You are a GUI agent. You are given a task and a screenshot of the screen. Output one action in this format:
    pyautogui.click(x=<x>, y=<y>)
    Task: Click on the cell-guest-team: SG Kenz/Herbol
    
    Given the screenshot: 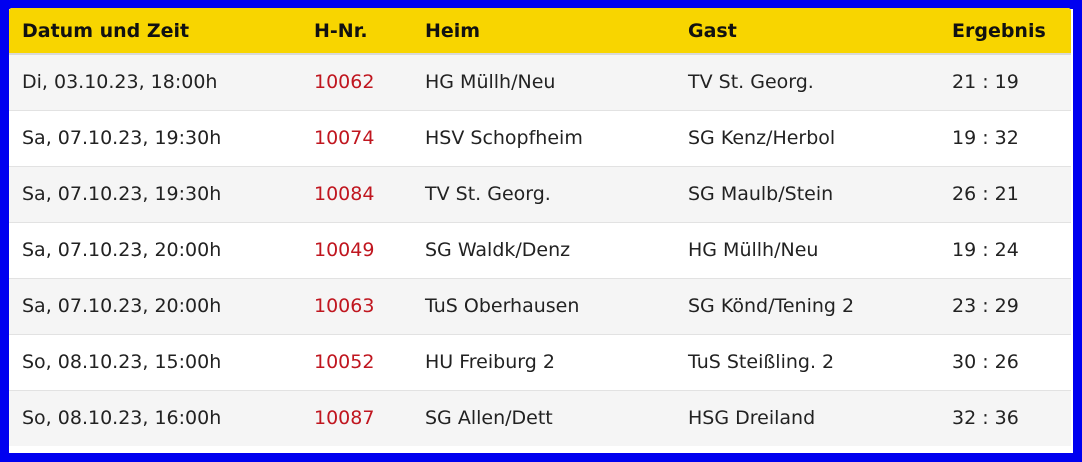 What is the action you would take?
    pyautogui.click(x=807, y=137)
    